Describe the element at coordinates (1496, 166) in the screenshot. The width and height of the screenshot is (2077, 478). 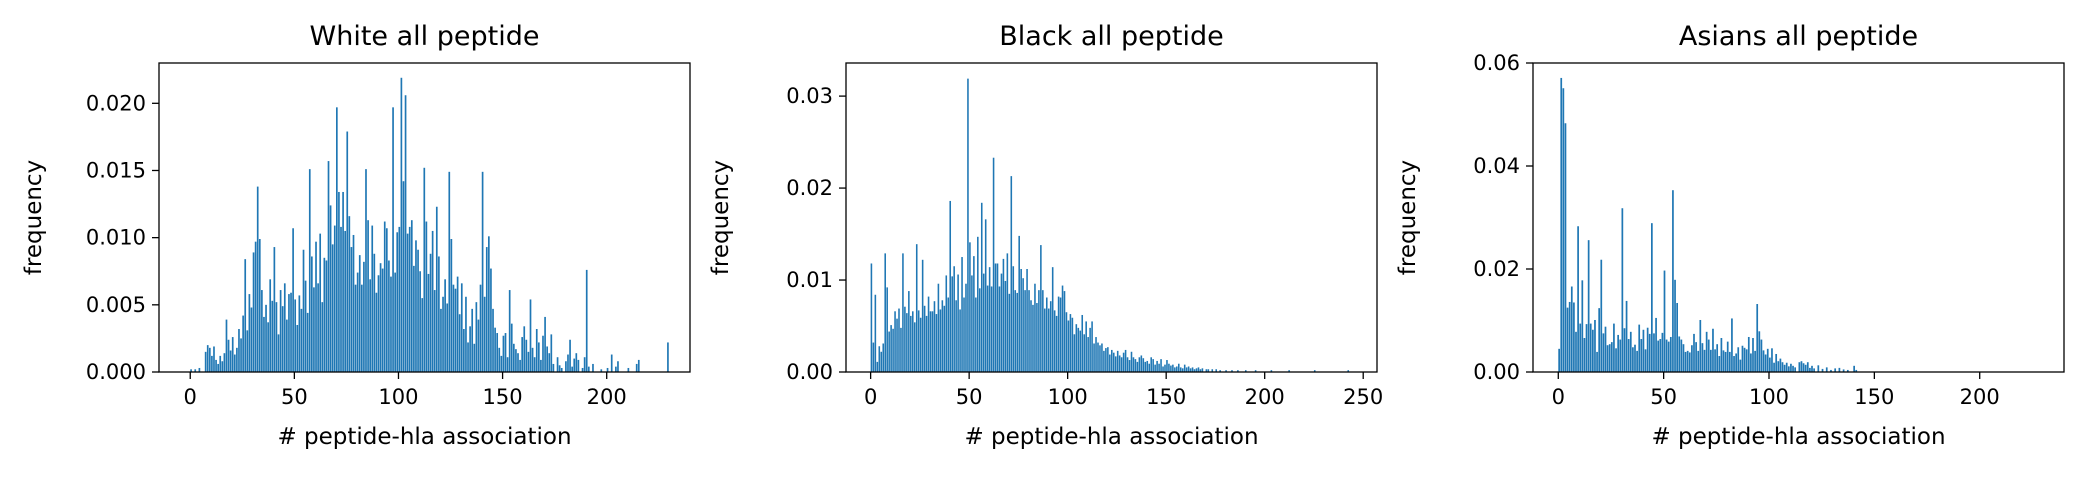
I see `y-tick-label: 0.04` at that location.